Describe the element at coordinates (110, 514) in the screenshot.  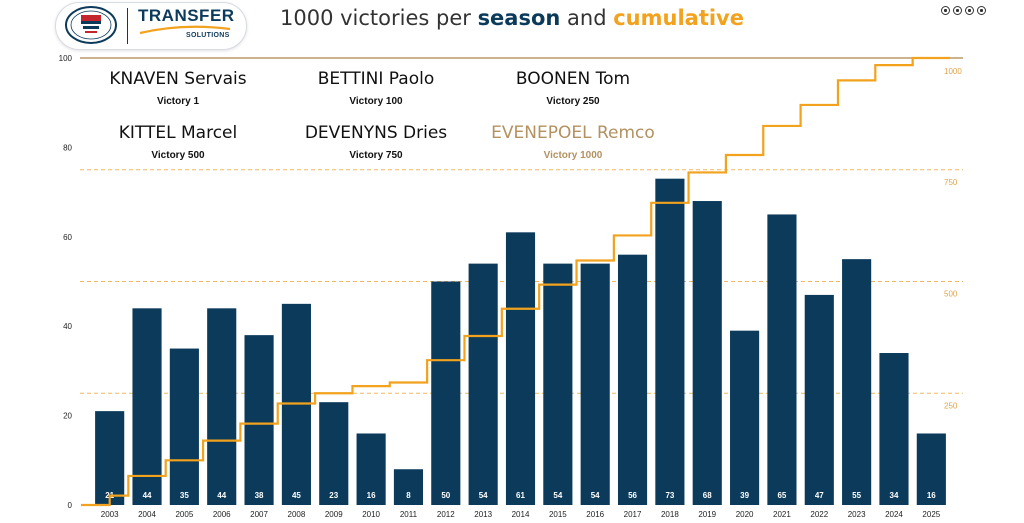
I see `x-tick-label: 2003` at that location.